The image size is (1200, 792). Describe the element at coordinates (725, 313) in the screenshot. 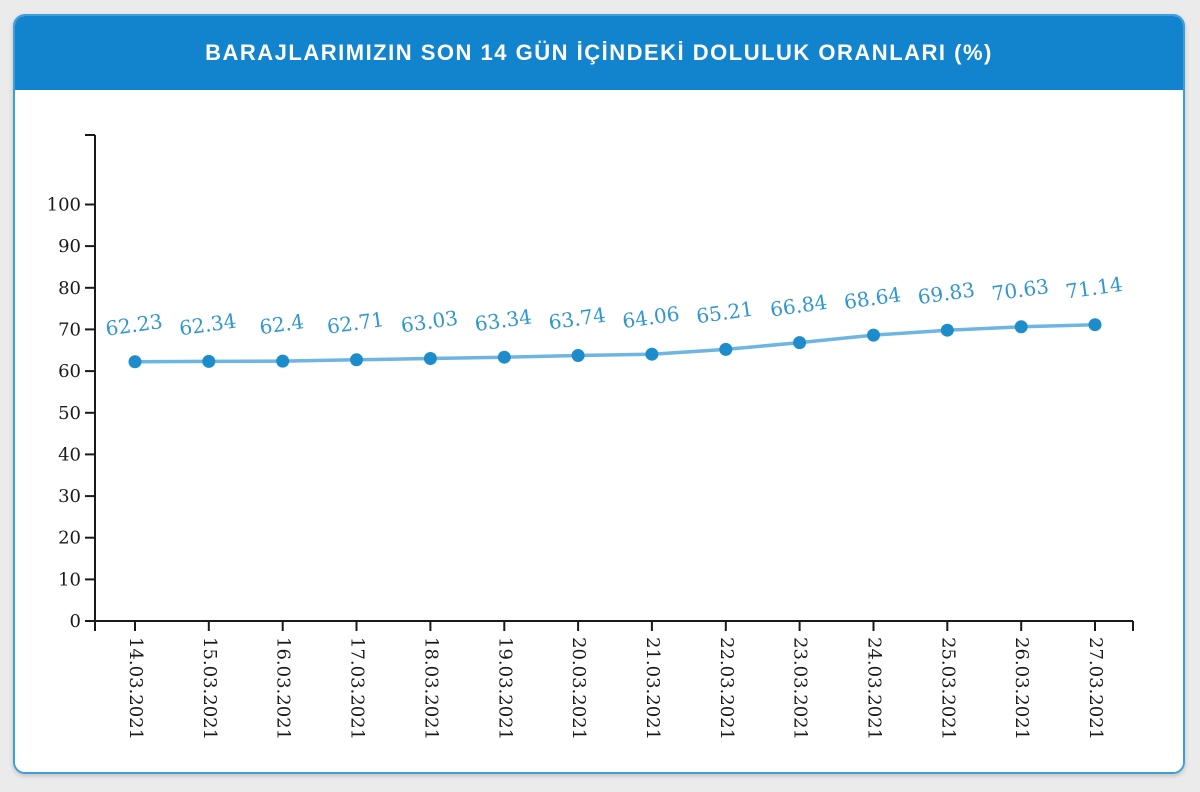

I see `data-point-label: 65.21` at that location.